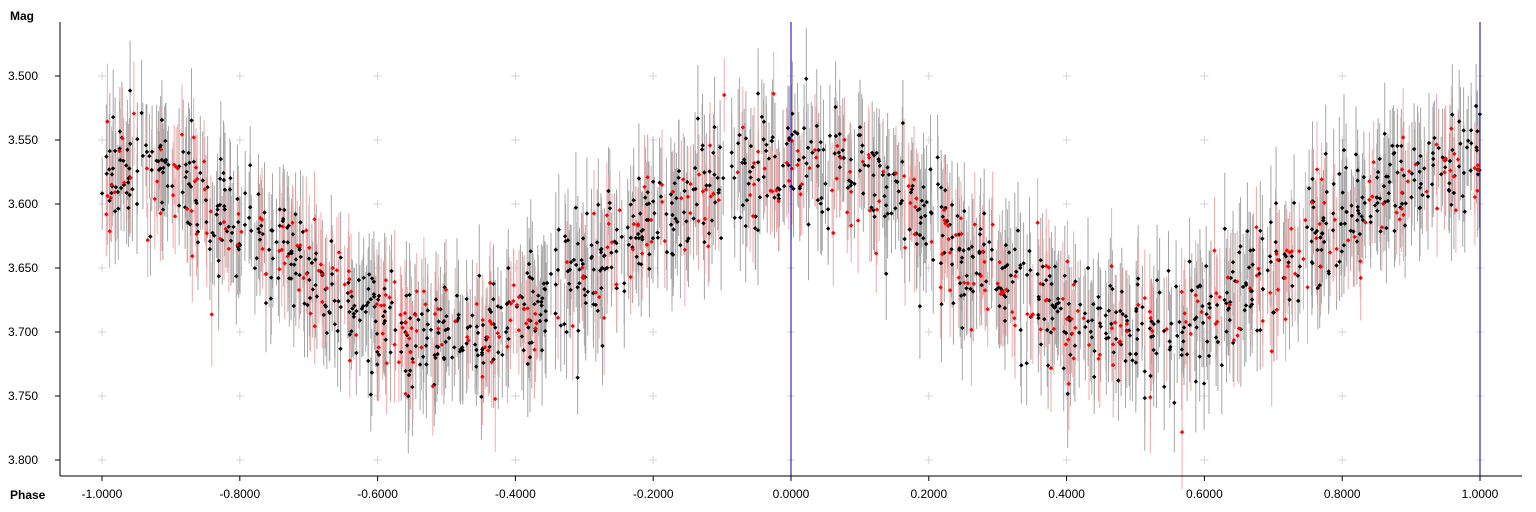  I want to click on grid-plus-marker, so click(928, 76).